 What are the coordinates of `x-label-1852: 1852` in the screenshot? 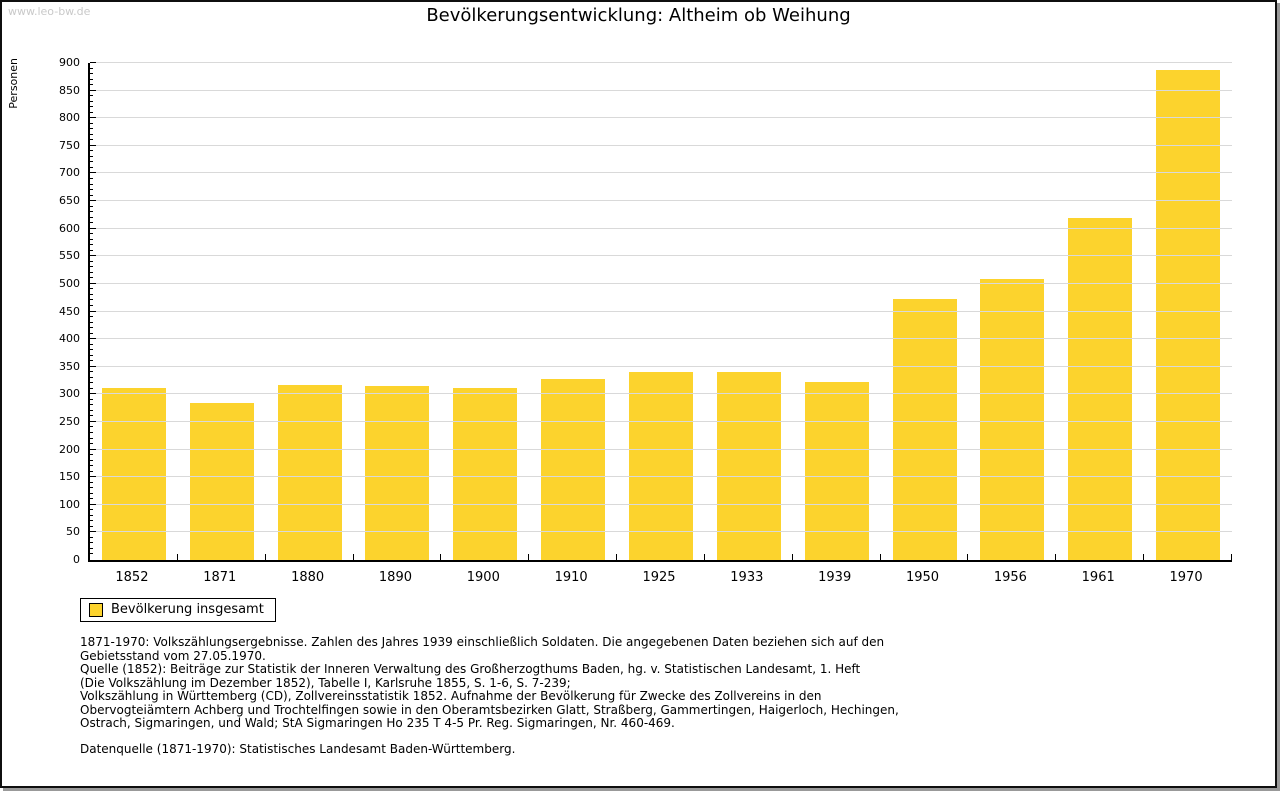 It's located at (132, 577).